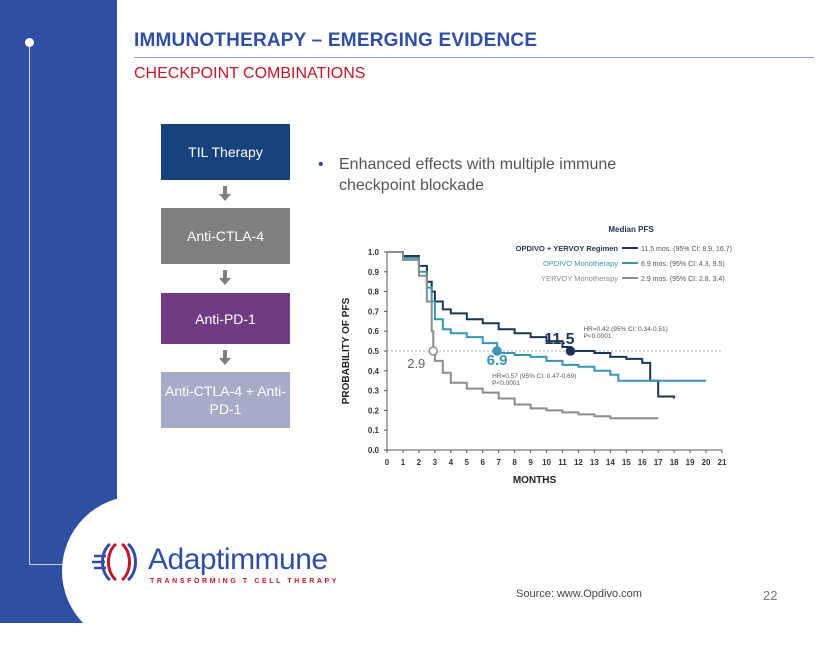 The width and height of the screenshot is (830, 646). Describe the element at coordinates (419, 462) in the screenshot. I see `x-tick-label: 2` at that location.